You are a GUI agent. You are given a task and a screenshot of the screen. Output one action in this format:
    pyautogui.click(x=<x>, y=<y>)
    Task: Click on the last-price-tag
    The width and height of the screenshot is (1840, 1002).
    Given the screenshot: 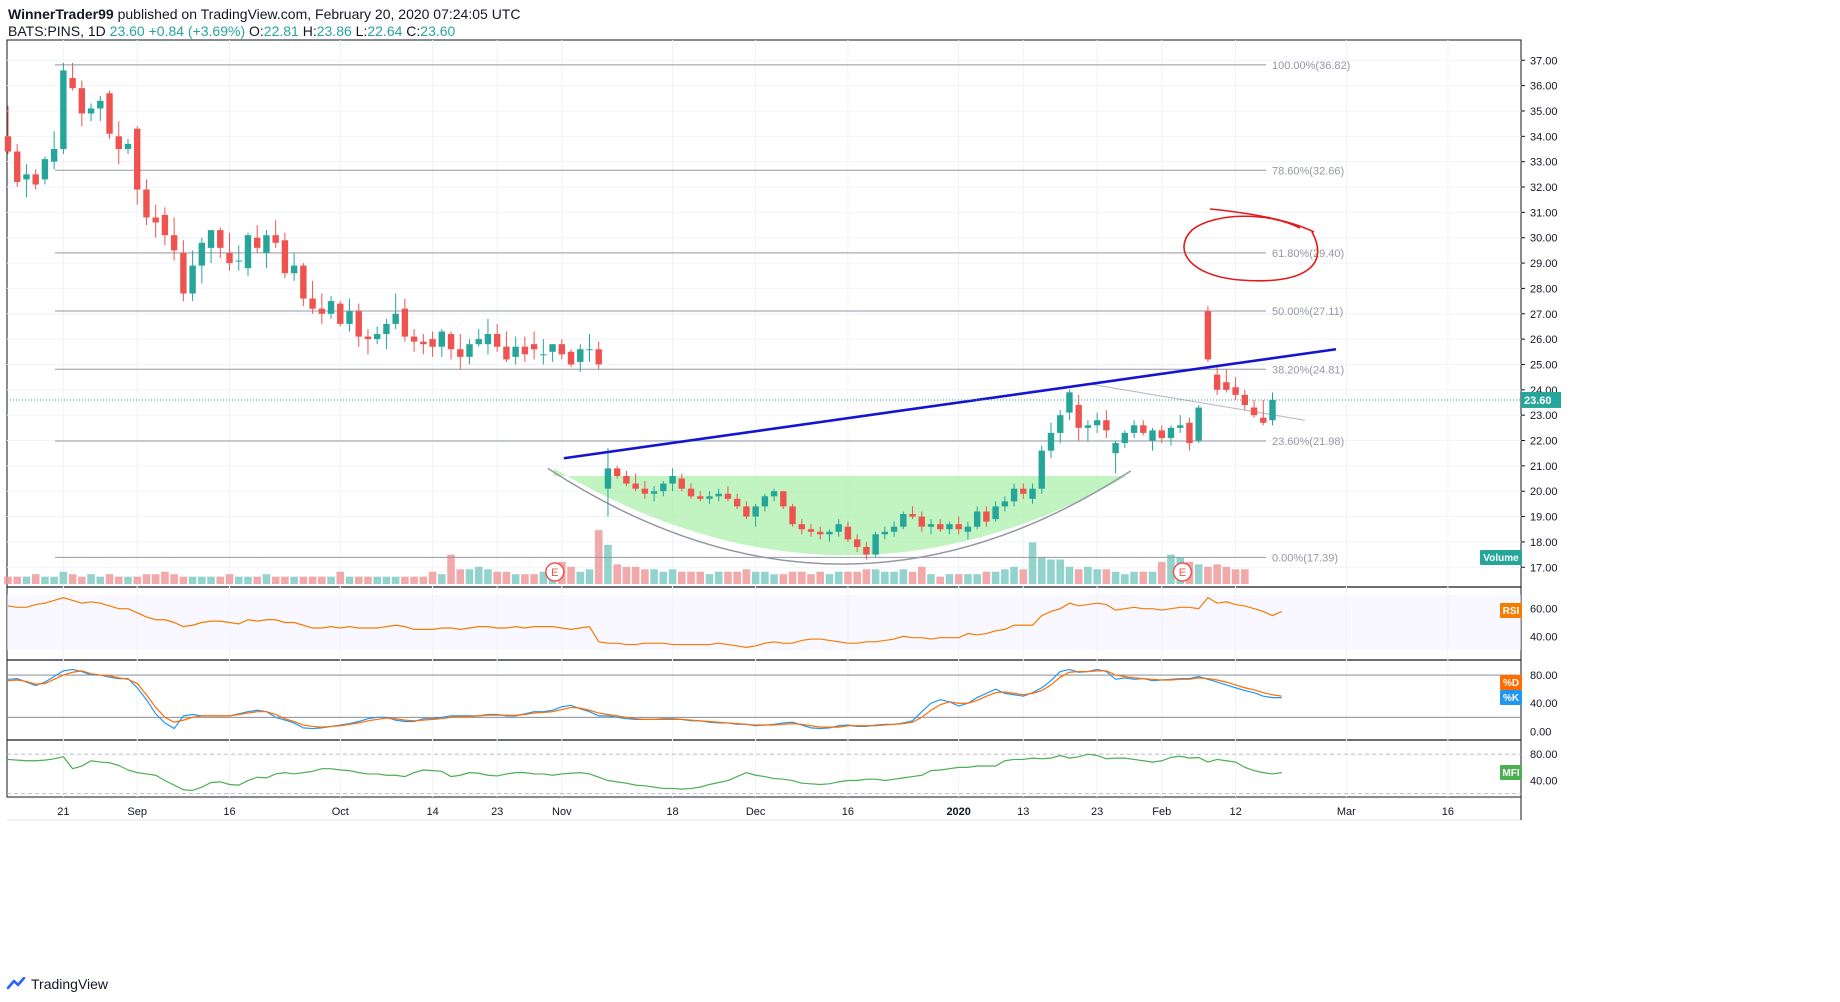 What is the action you would take?
    pyautogui.click(x=1541, y=399)
    